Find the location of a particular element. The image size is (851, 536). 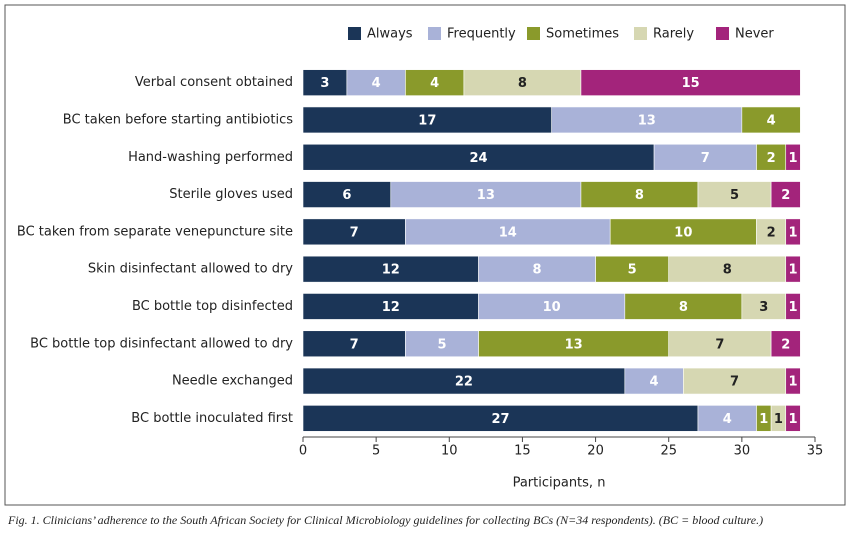

value-label: 17 is located at coordinates (427, 120).